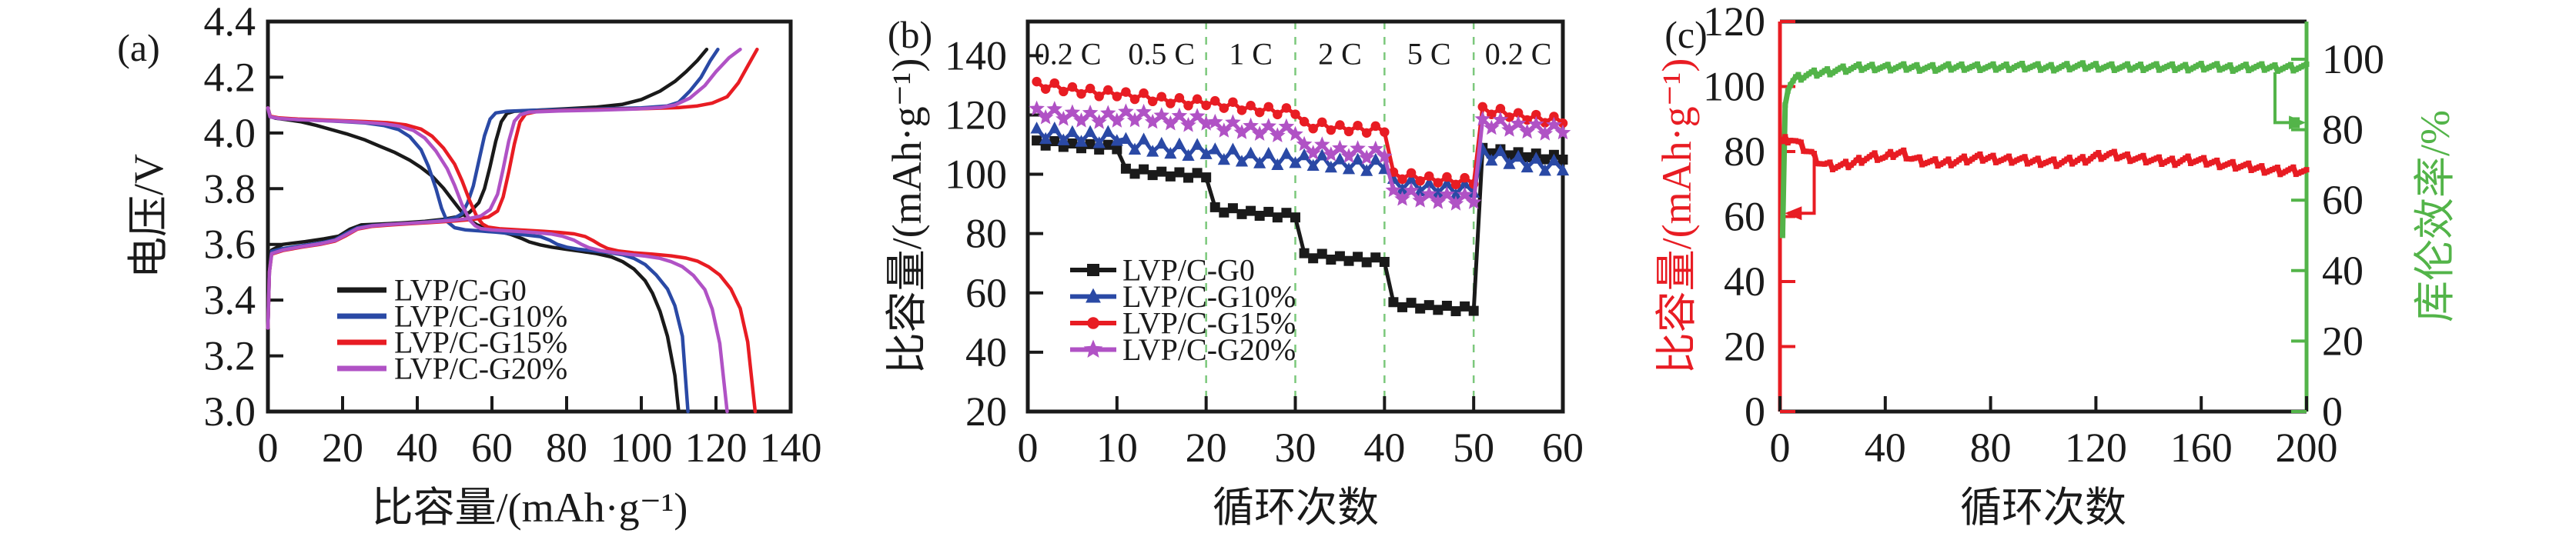  I want to click on x-tick-label: 160, so click(2201, 448).